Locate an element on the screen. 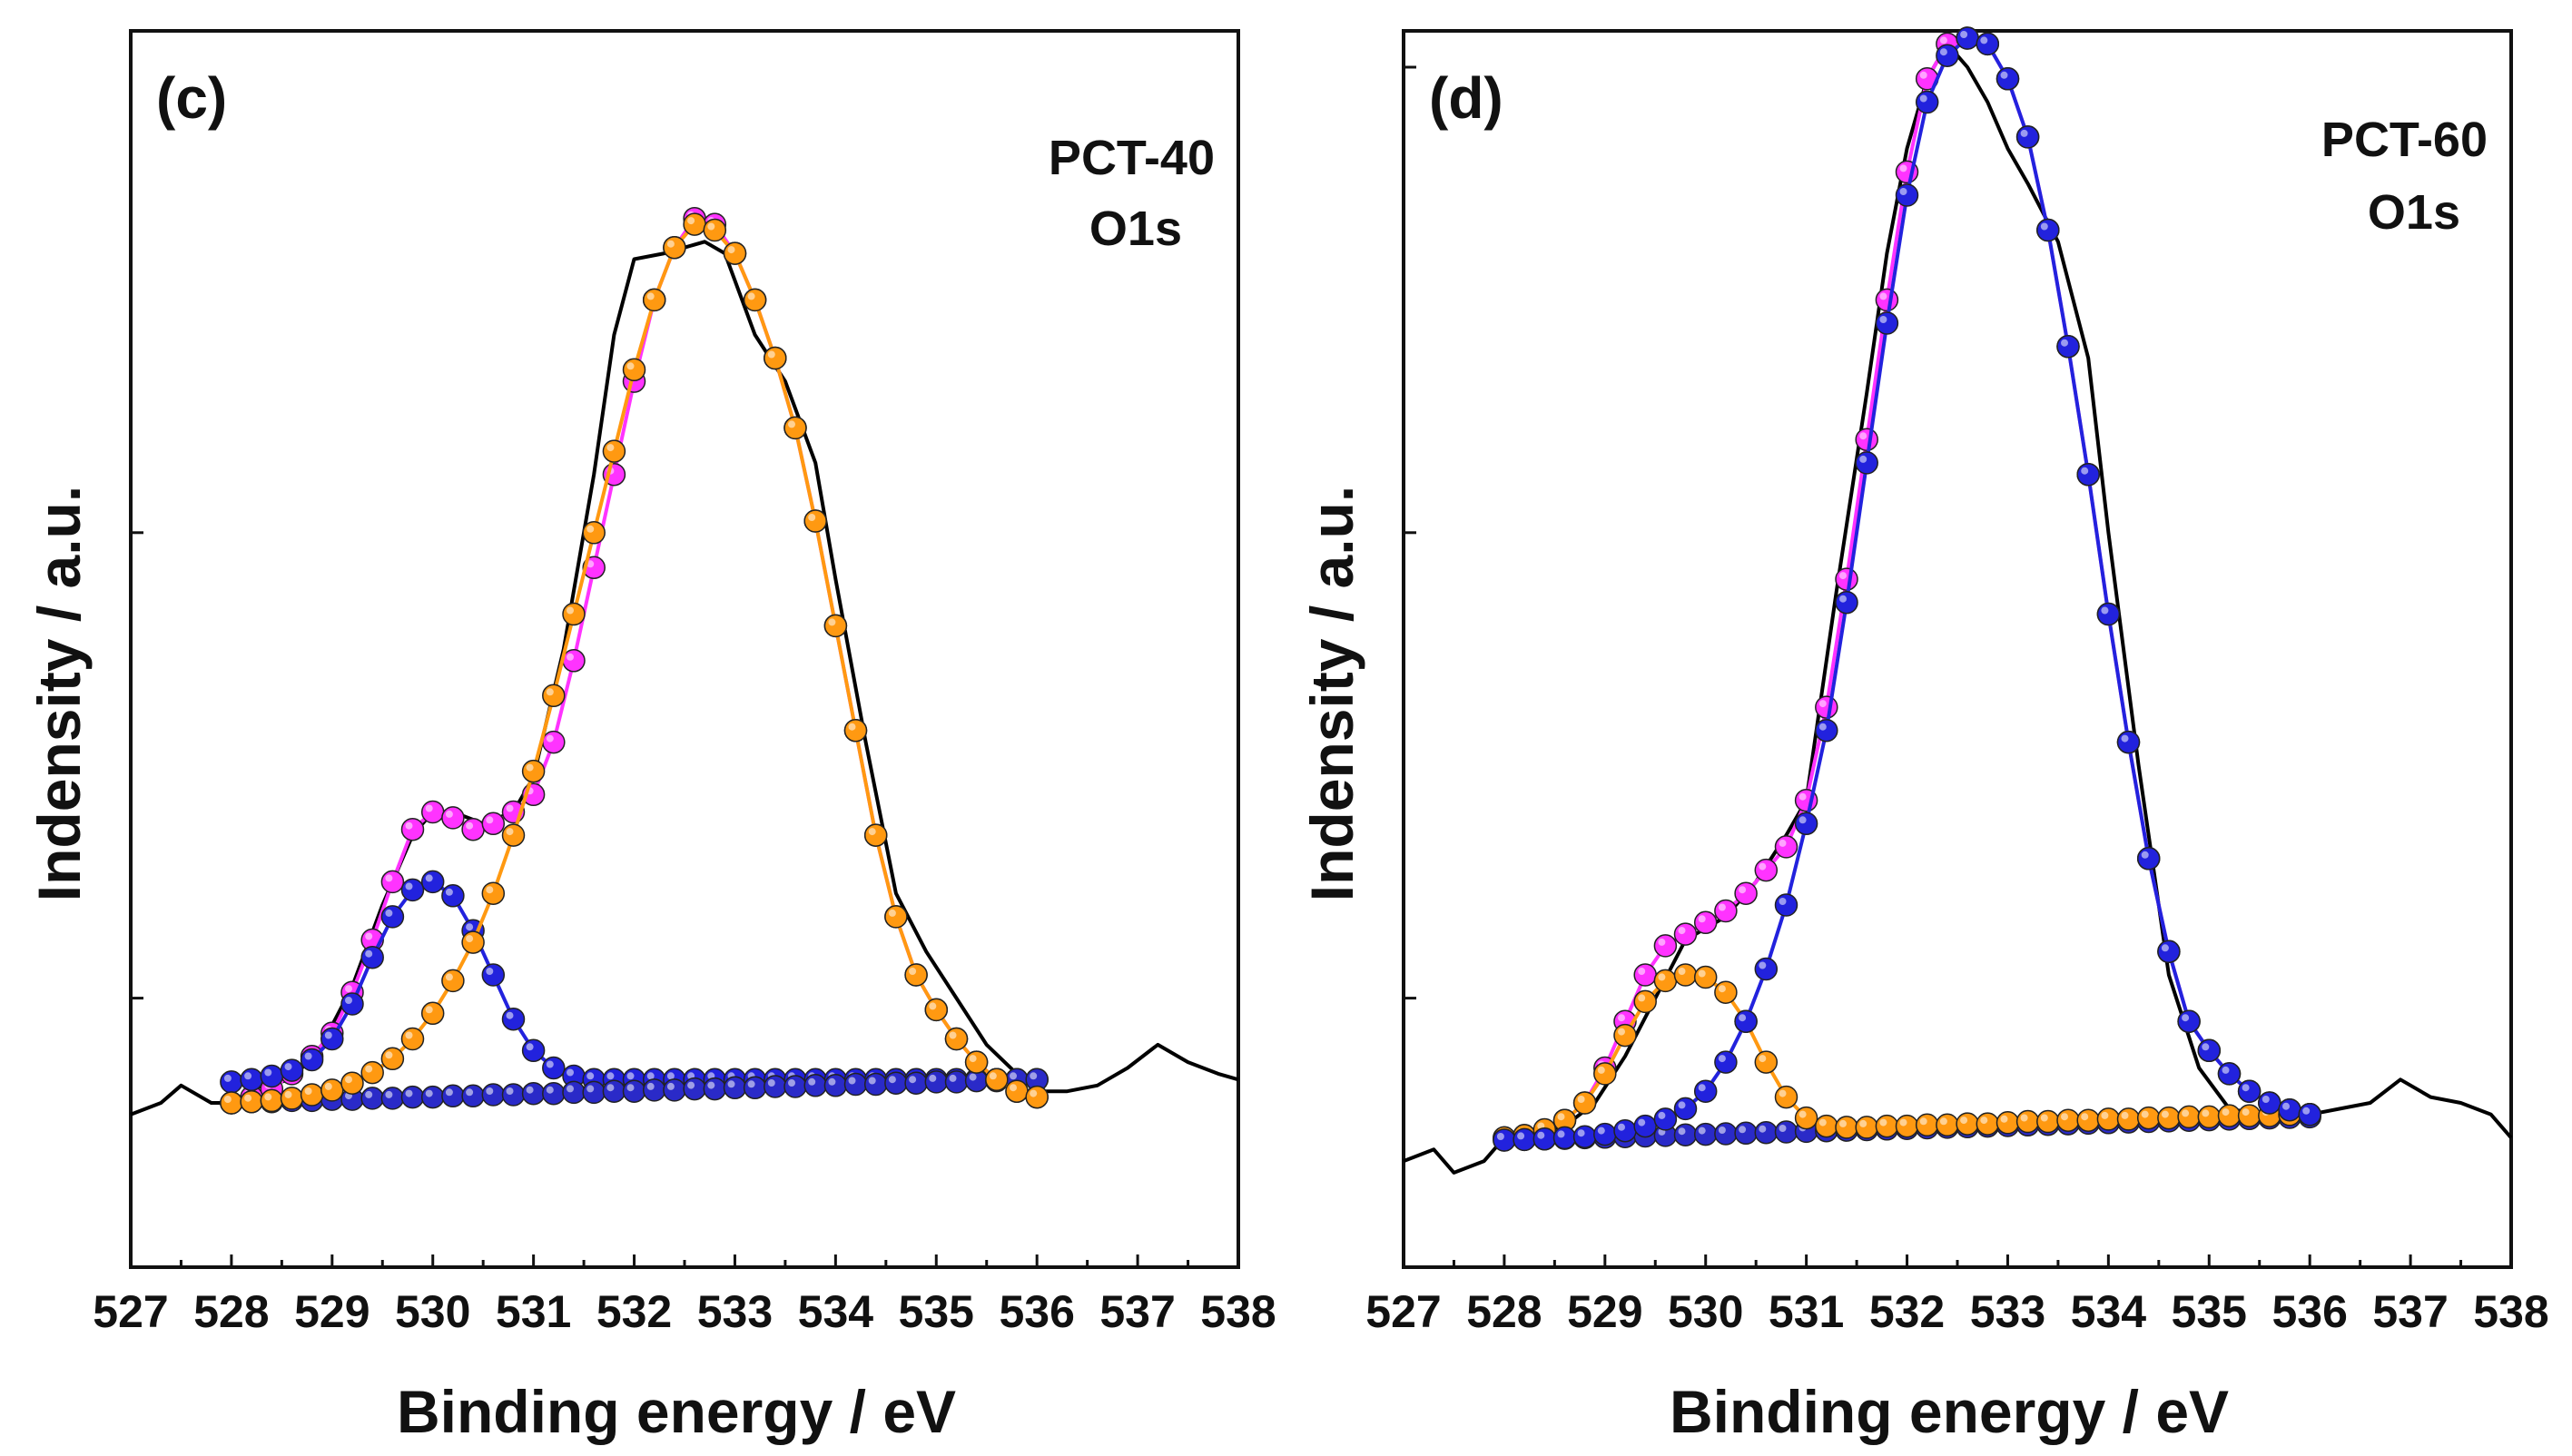 Image resolution: width=2572 pixels, height=1456 pixels. x-tick-label: 529 is located at coordinates (332, 1311).